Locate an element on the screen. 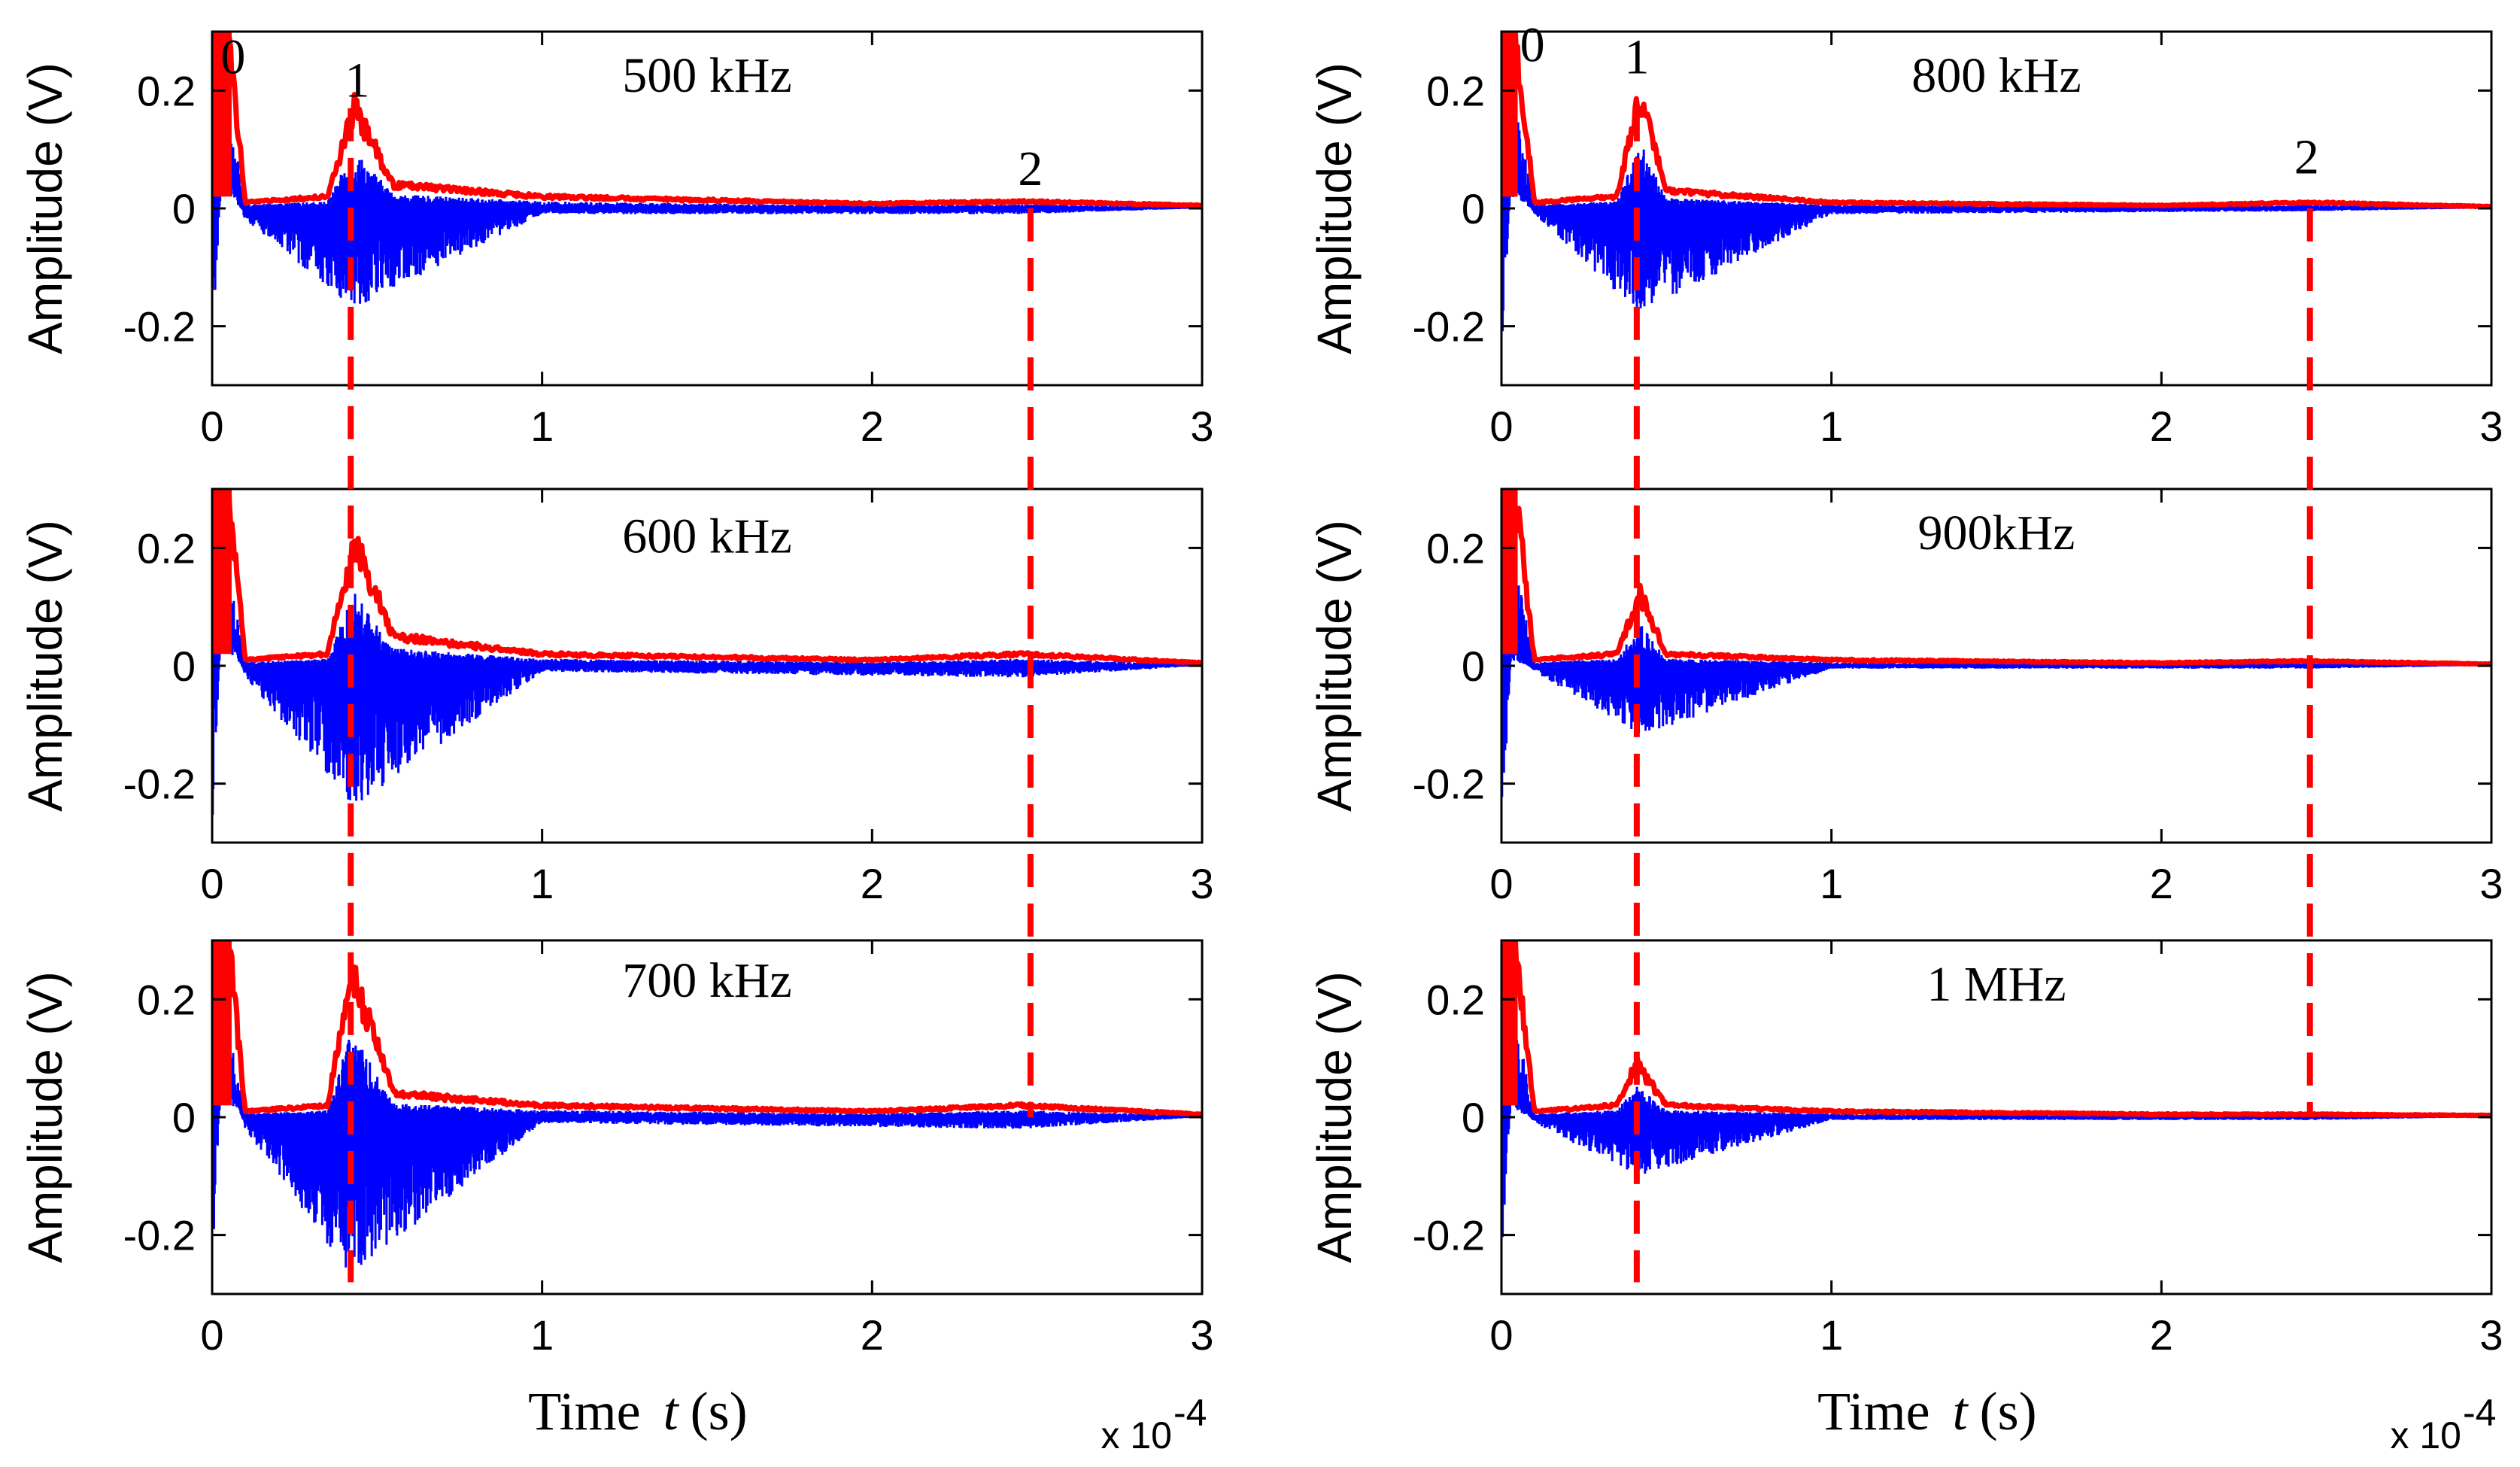  panel-top-left: 0.2 0 -0.2 0 1 2 3 Amplitude (V) 500 kHz is located at coordinates (616, 240).